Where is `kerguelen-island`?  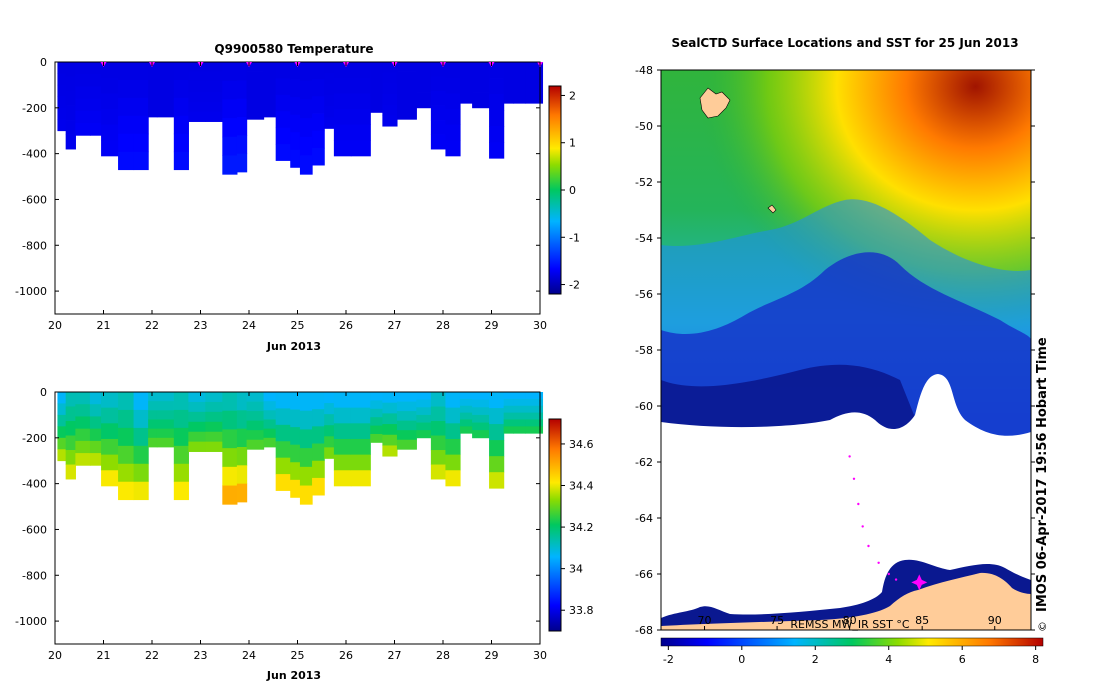 kerguelen-island is located at coordinates (715, 103).